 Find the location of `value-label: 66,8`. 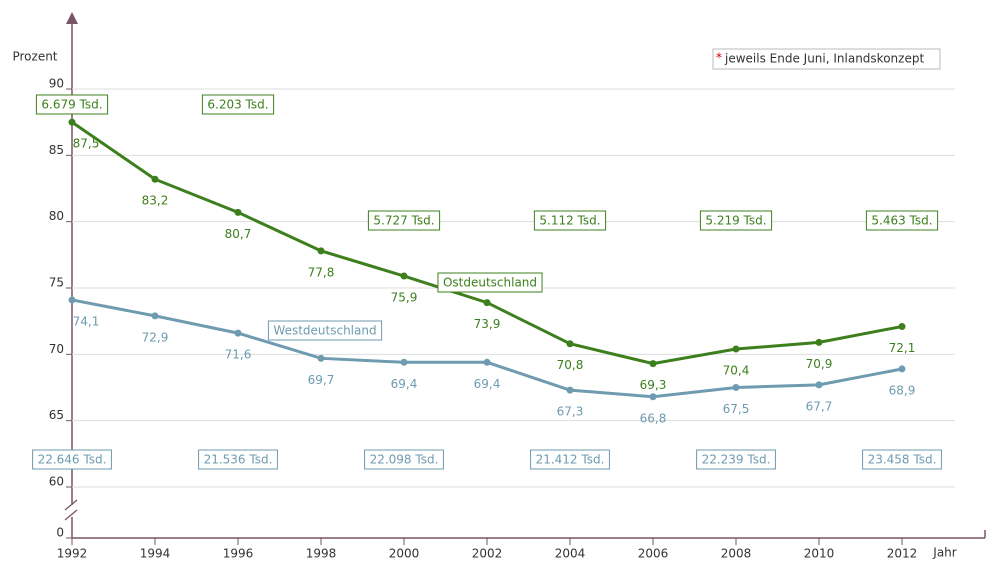

value-label: 66,8 is located at coordinates (653, 418).